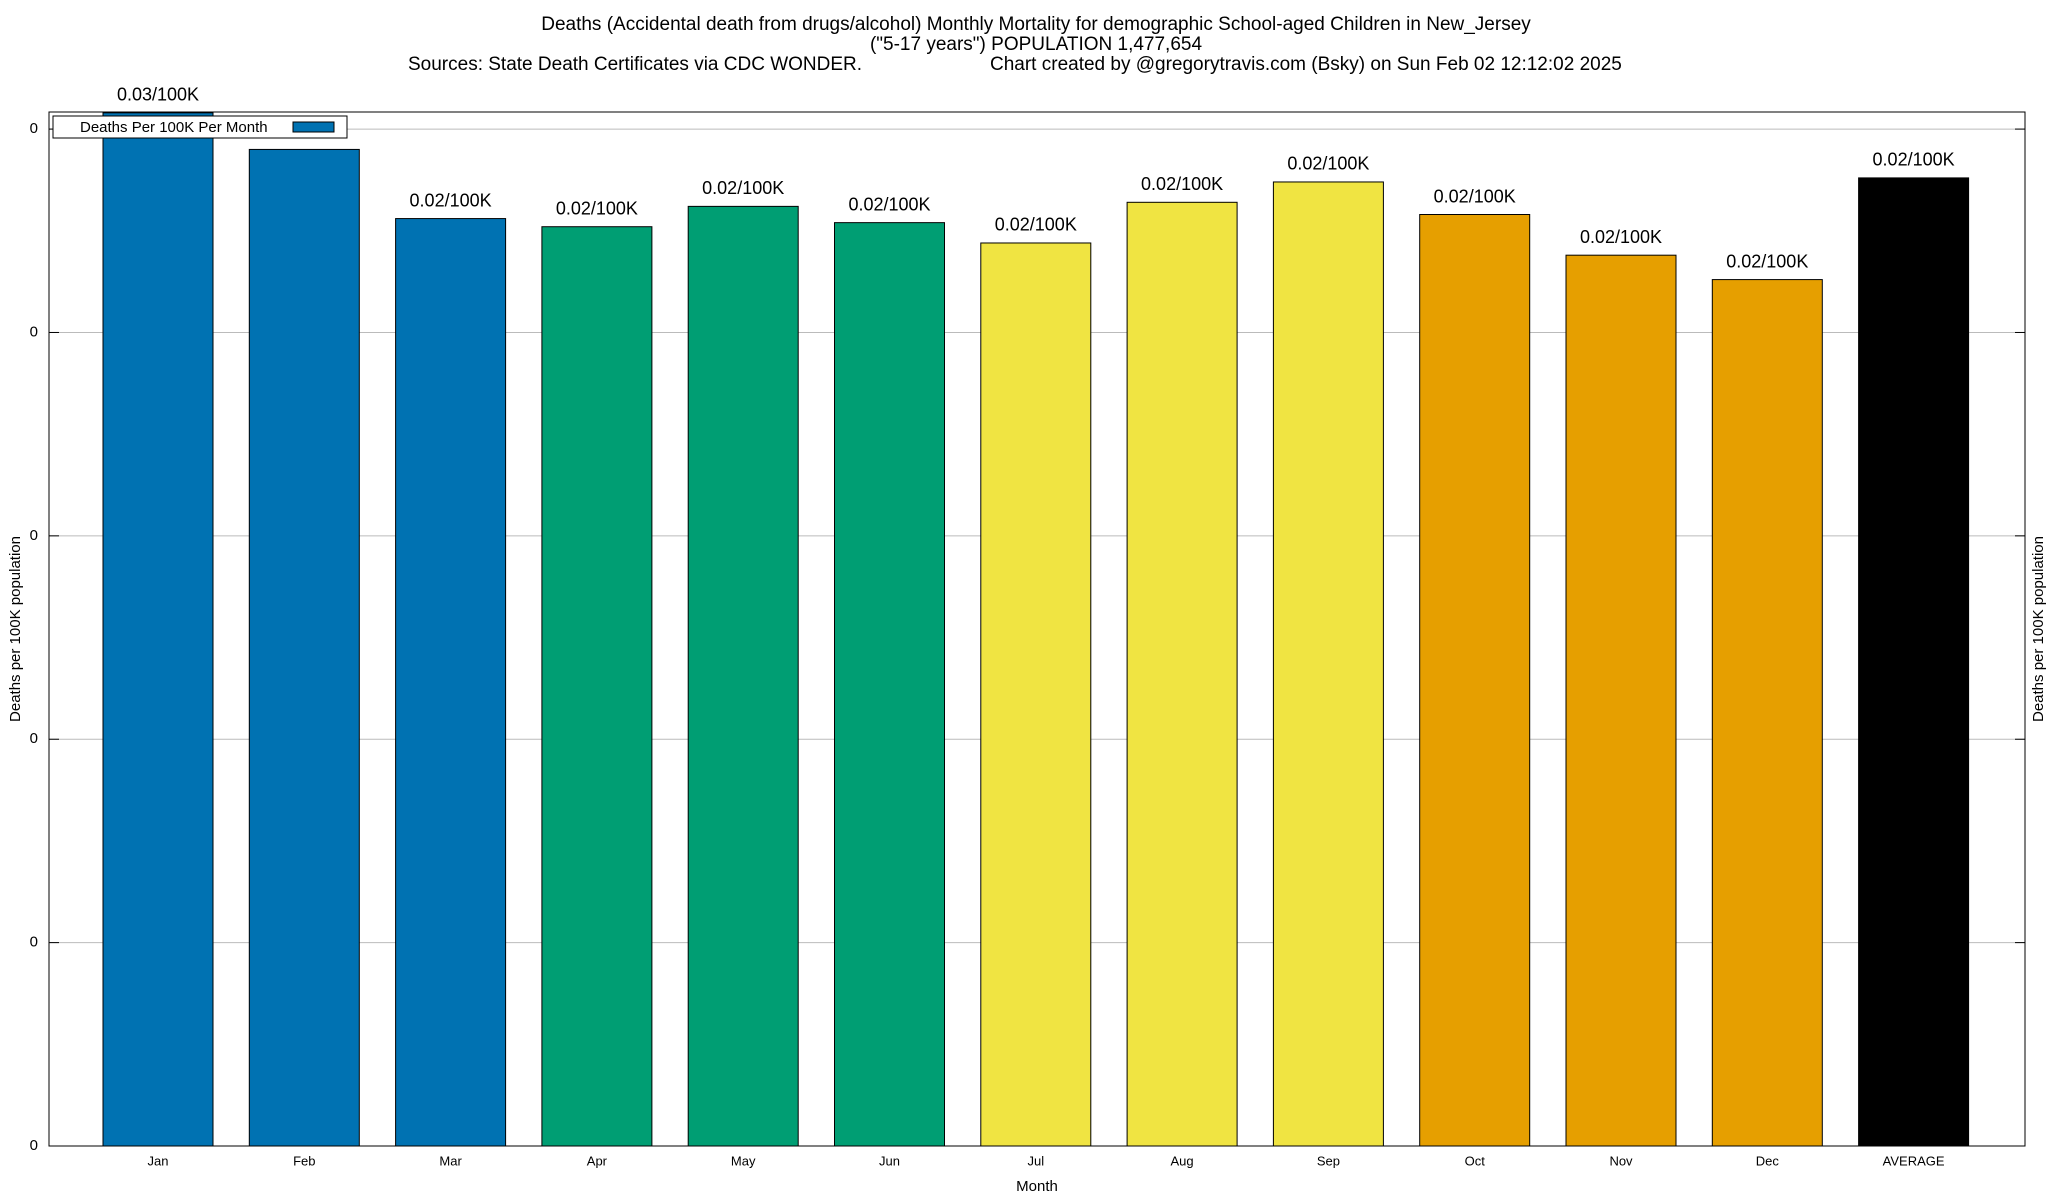 This screenshot has width=2048, height=1200. I want to click on x-tick-label: May, so click(743, 1160).